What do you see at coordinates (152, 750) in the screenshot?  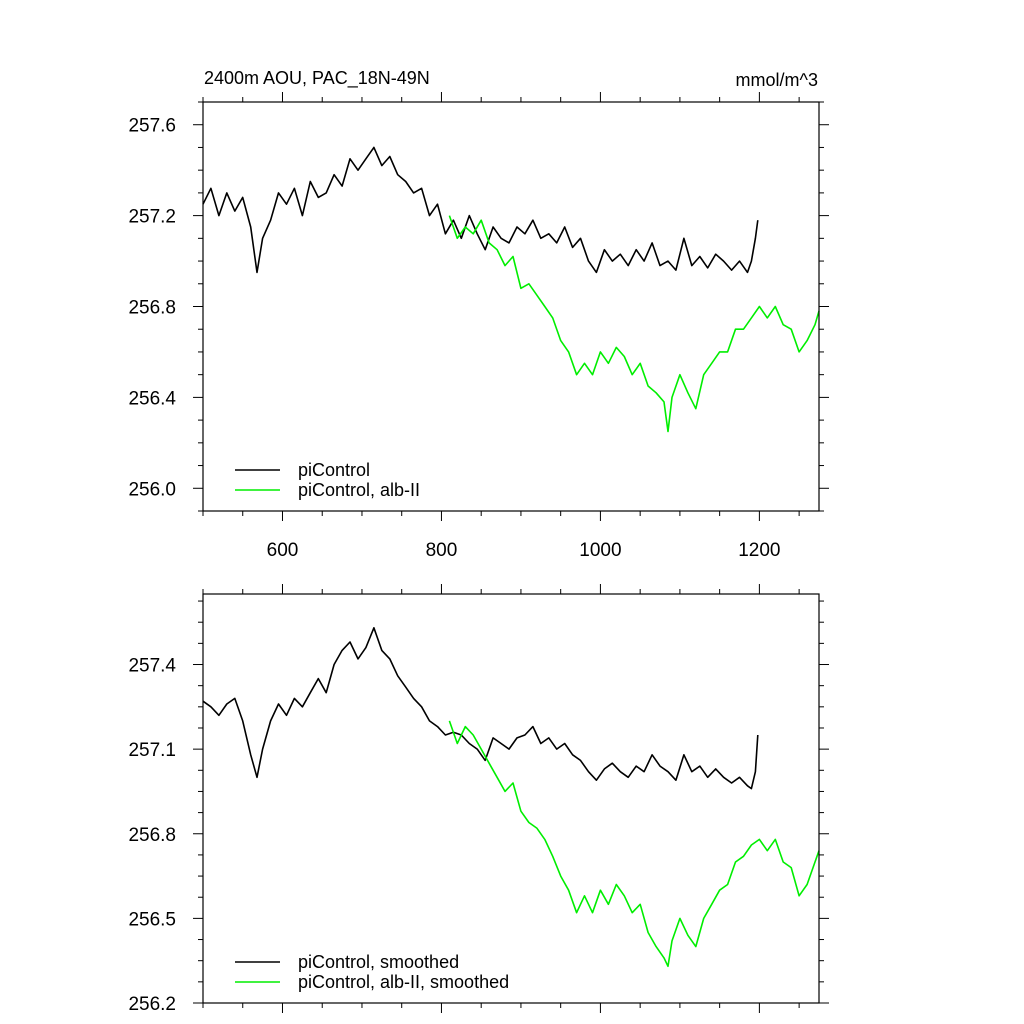 I see `y-tick-label: 257.1` at bounding box center [152, 750].